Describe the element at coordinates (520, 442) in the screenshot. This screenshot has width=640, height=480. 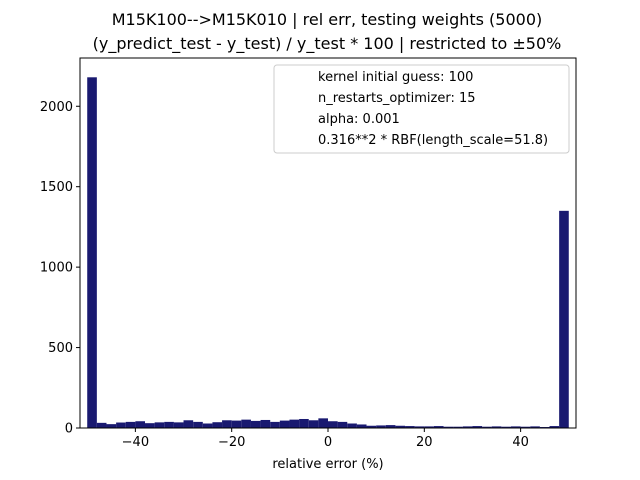
I see `x-tick-label: 40` at that location.